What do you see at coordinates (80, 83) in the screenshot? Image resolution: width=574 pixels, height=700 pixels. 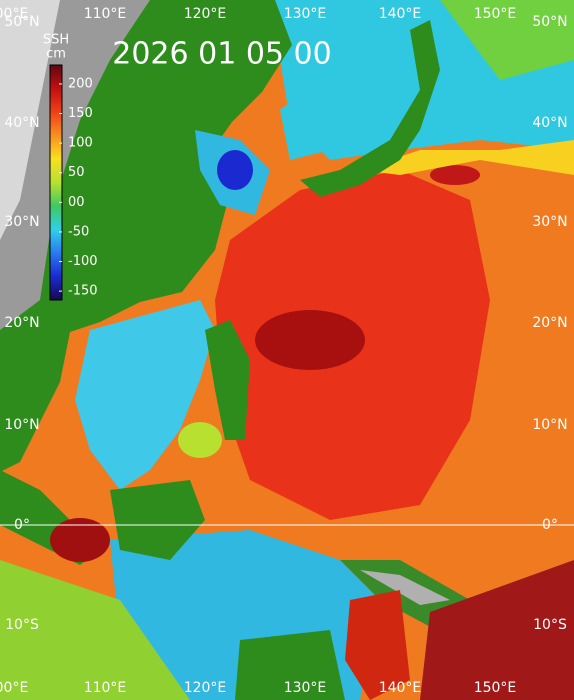 I see `colorbar-tick-label: 200` at bounding box center [80, 83].